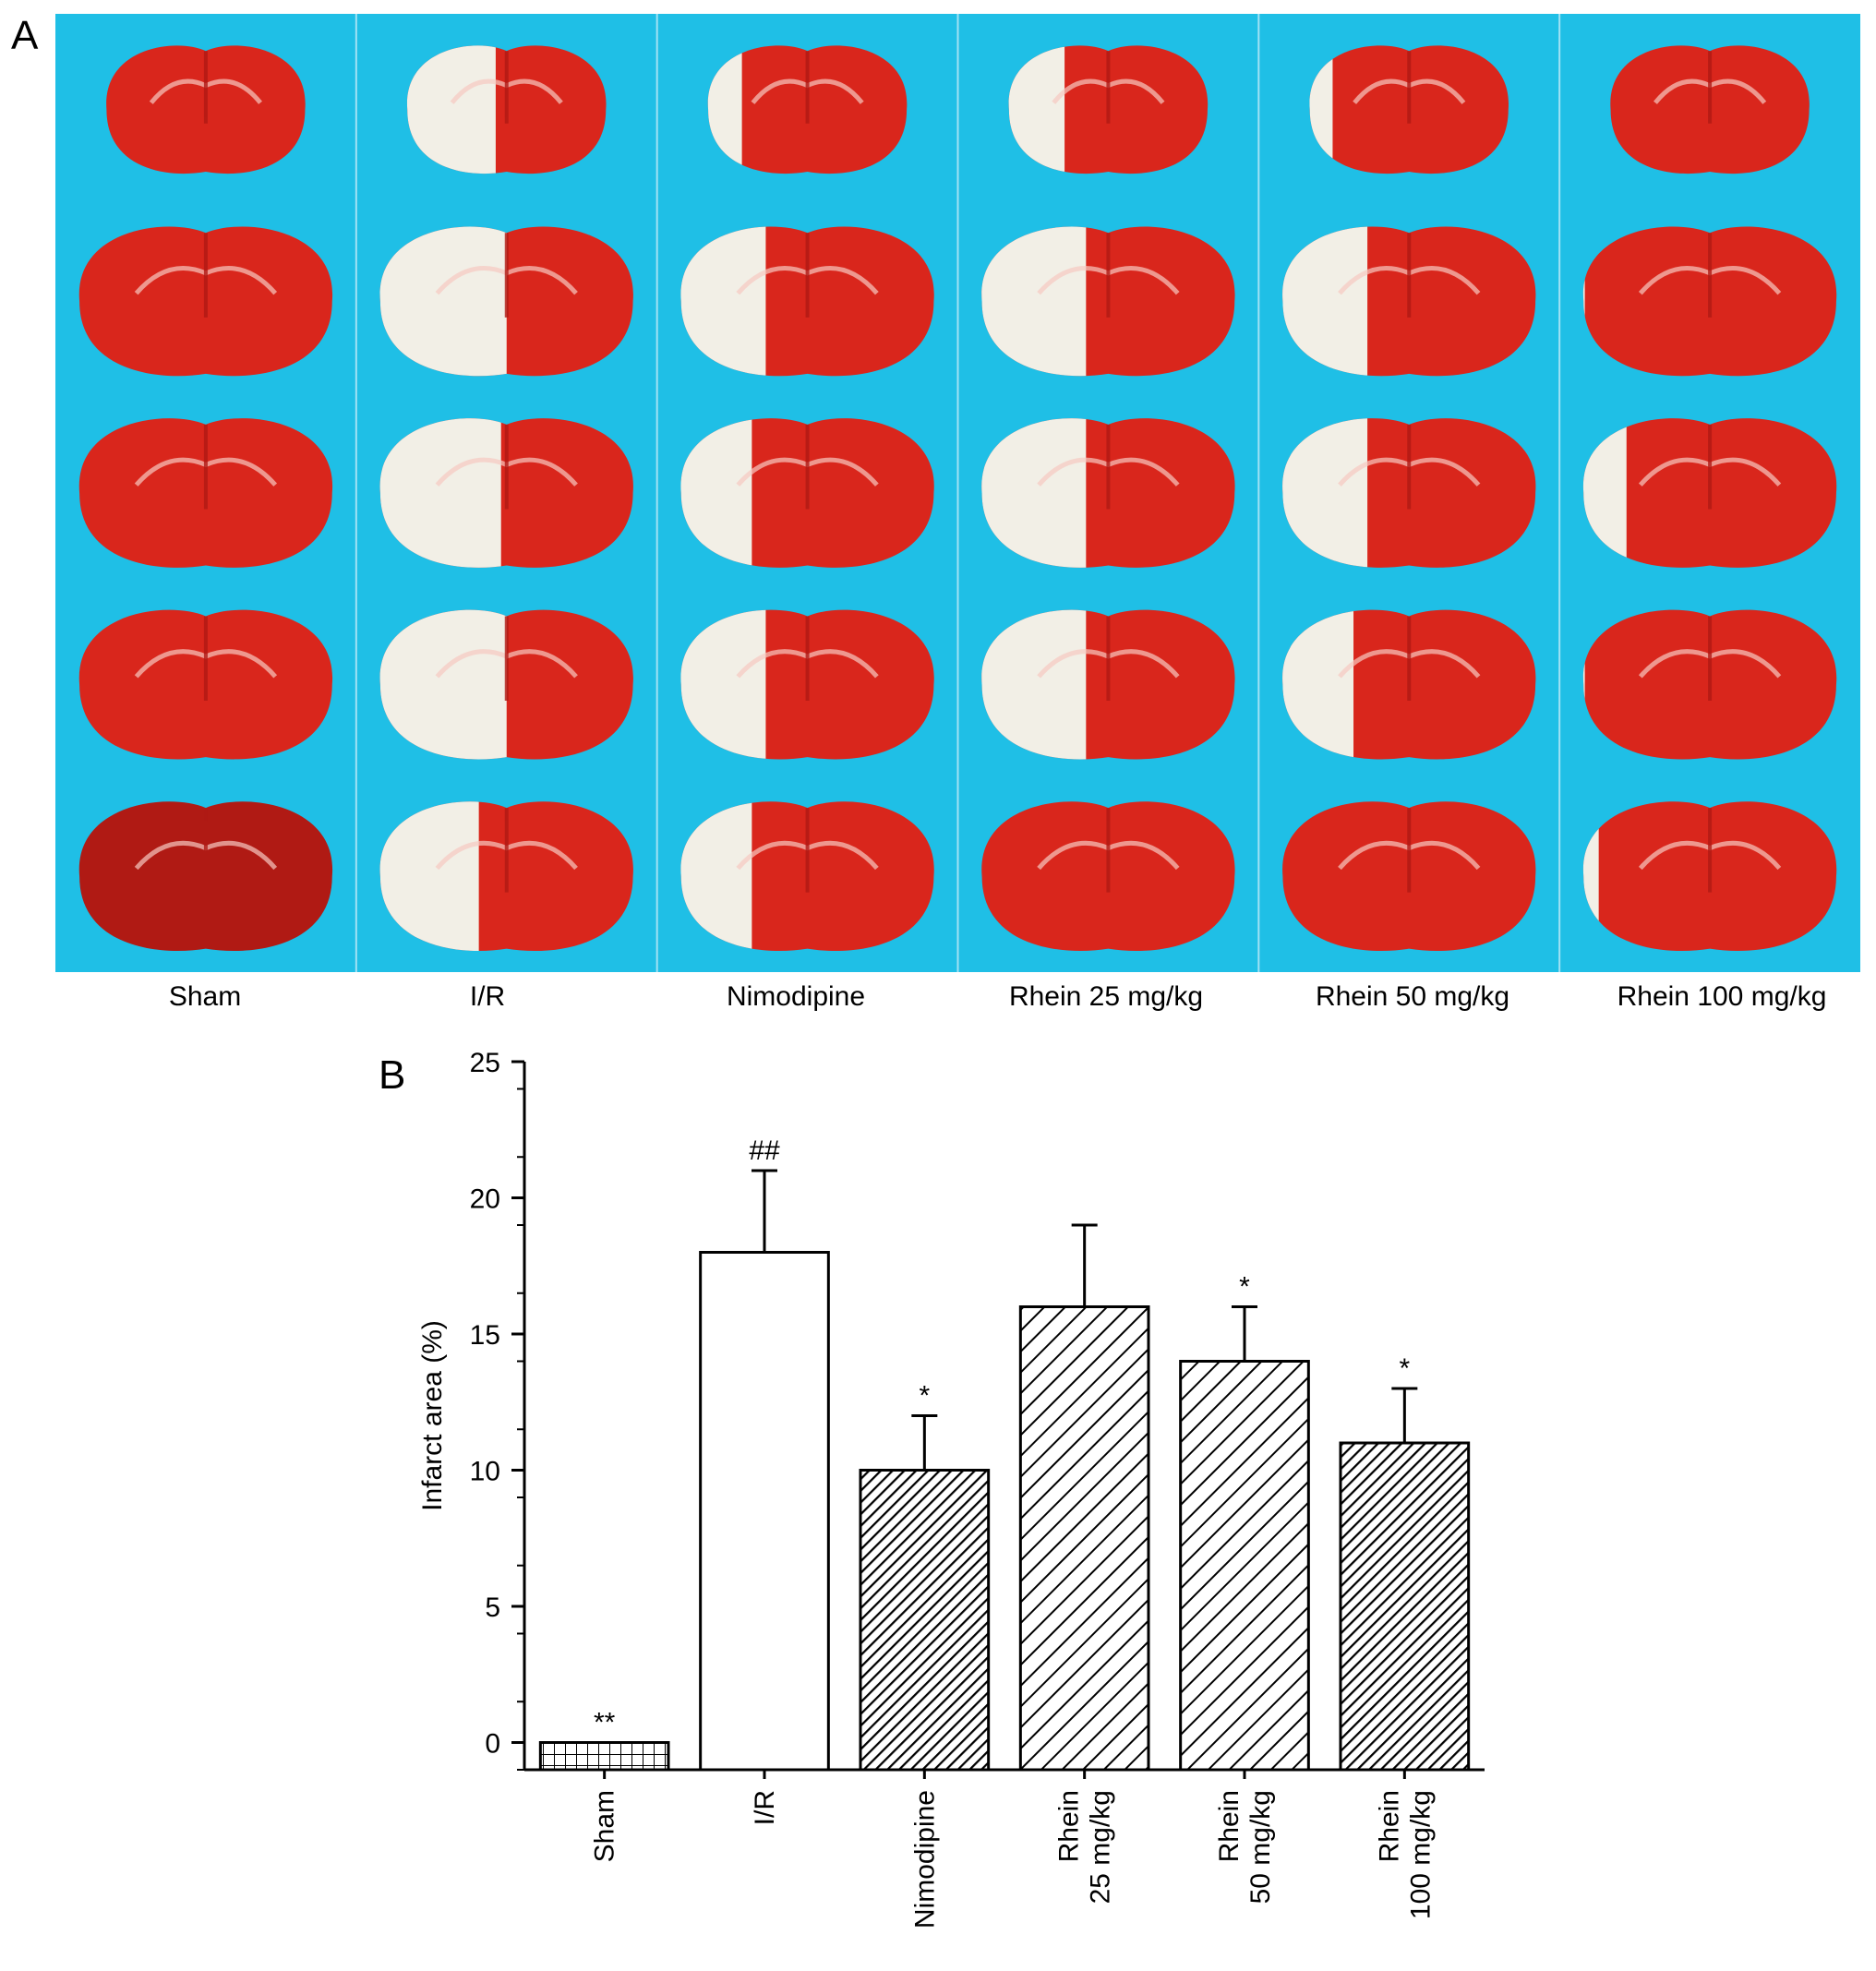 This screenshot has width=1876, height=1971. Describe the element at coordinates (485, 1063) in the screenshot. I see `y-tick-label: 25` at that location.